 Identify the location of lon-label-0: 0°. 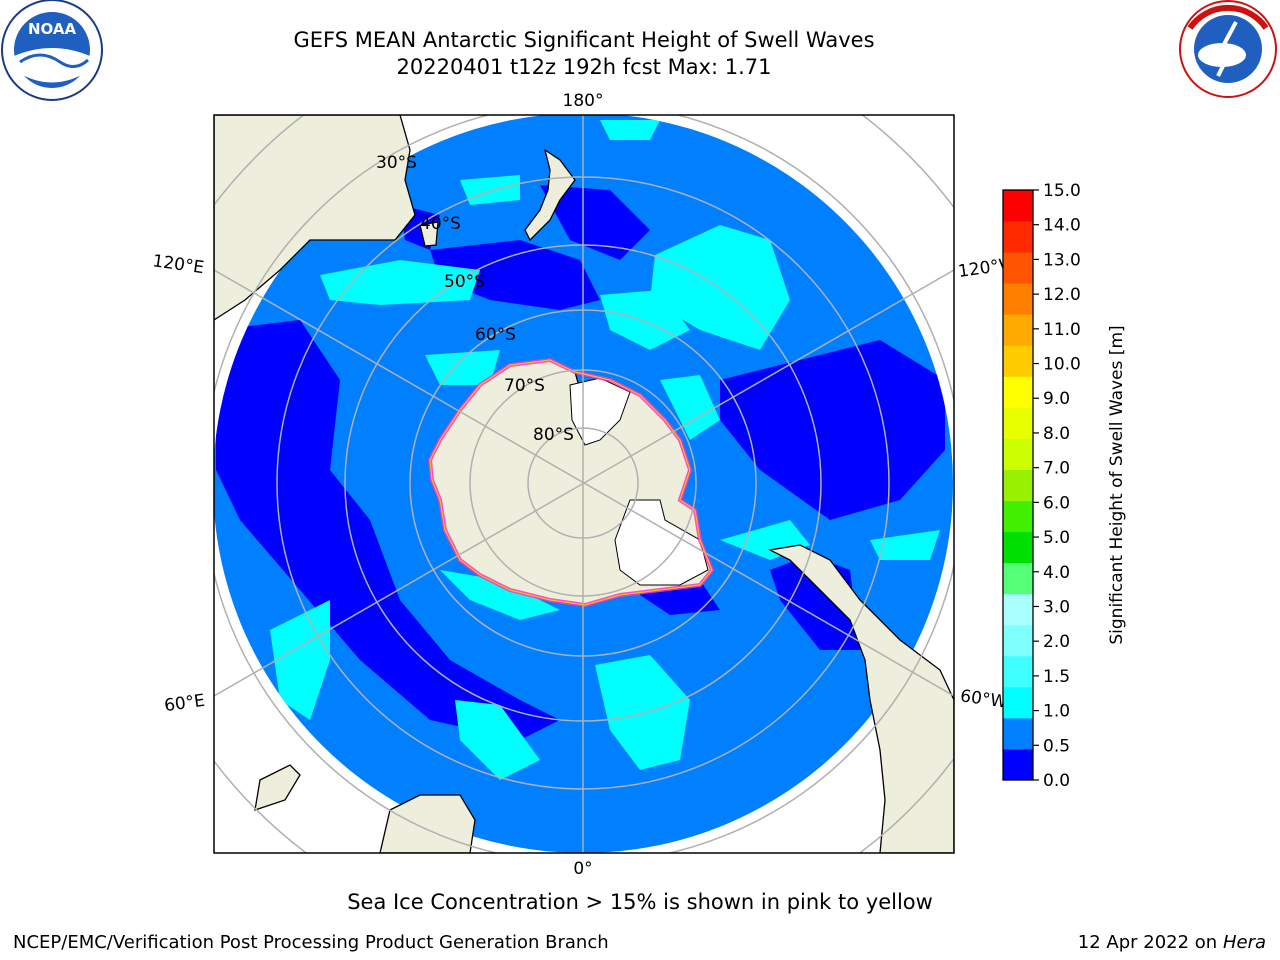
(582, 869).